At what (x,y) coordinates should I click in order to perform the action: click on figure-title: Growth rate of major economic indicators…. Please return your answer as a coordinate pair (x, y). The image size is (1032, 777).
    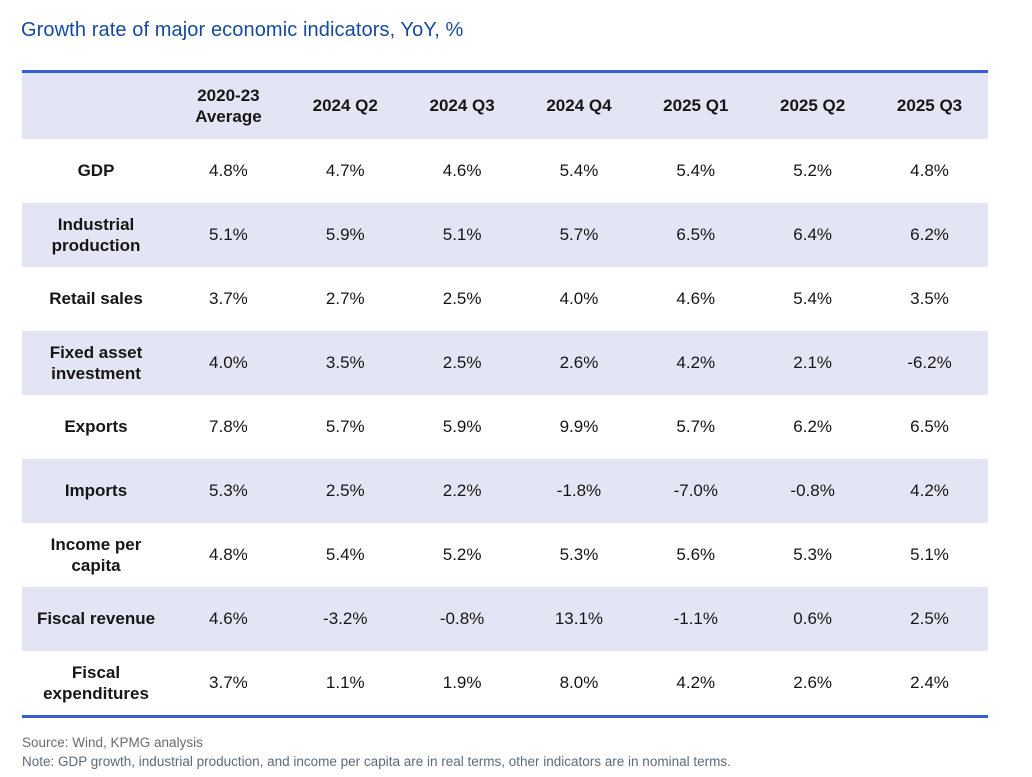
    Looking at the image, I should click on (242, 30).